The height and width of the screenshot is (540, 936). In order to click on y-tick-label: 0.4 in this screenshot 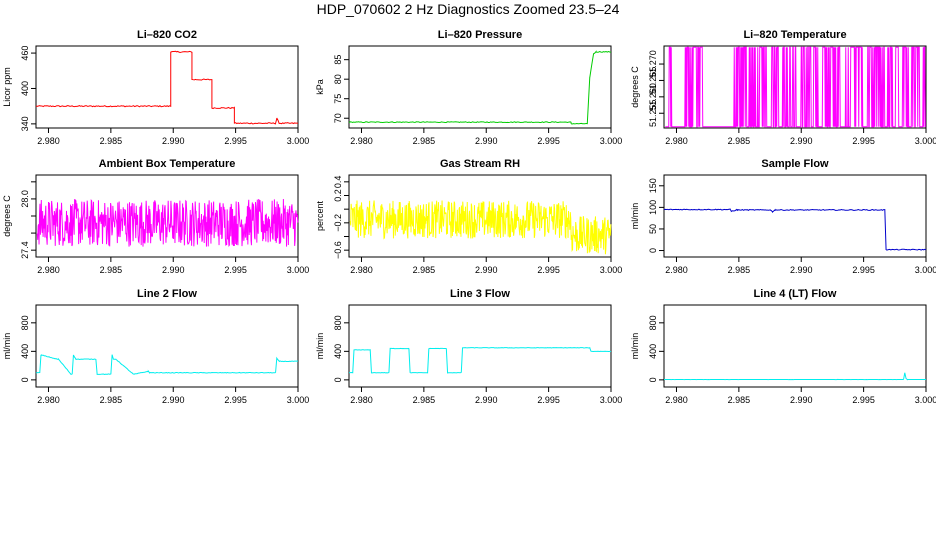, I will do `click(338, 182)`.